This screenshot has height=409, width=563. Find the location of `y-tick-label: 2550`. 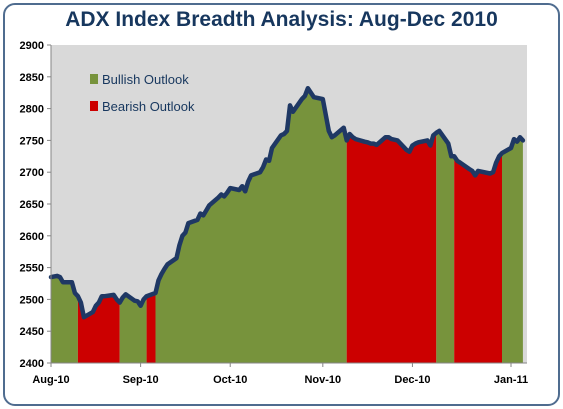

y-tick-label: 2550 is located at coordinates (32, 269).